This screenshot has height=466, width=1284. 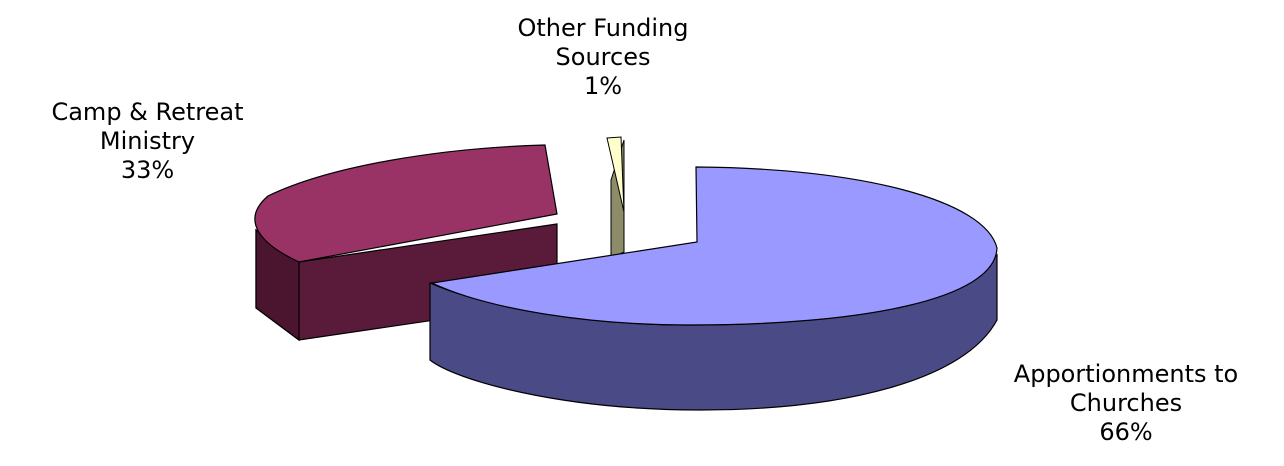 I want to click on label-line: Sources, so click(x=603, y=57).